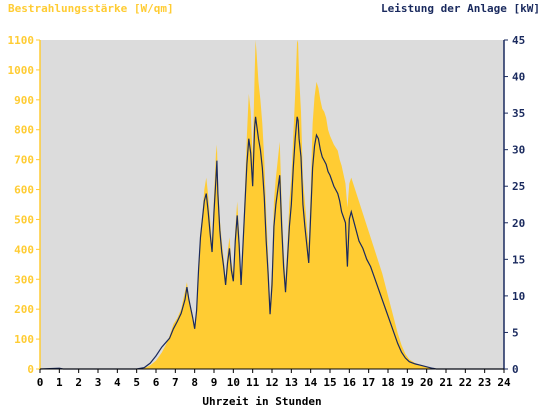  What do you see at coordinates (24, 279) in the screenshot?
I see `left-tick-label: 300` at bounding box center [24, 279].